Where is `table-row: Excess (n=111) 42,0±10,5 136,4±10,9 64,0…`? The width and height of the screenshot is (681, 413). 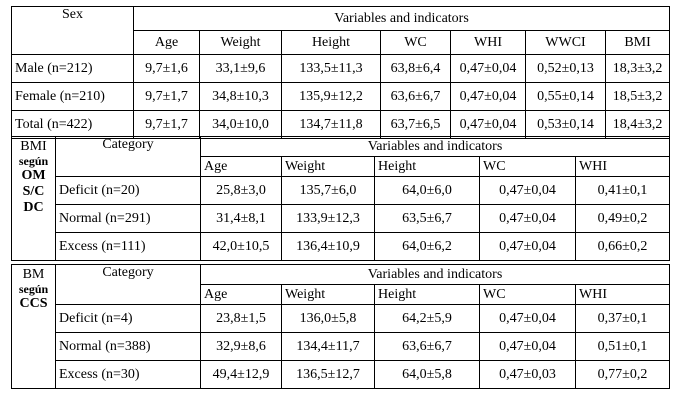
table-row: Excess (n=111) 42,0±10,5 136,4±10,9 64,0… is located at coordinates (341, 246).